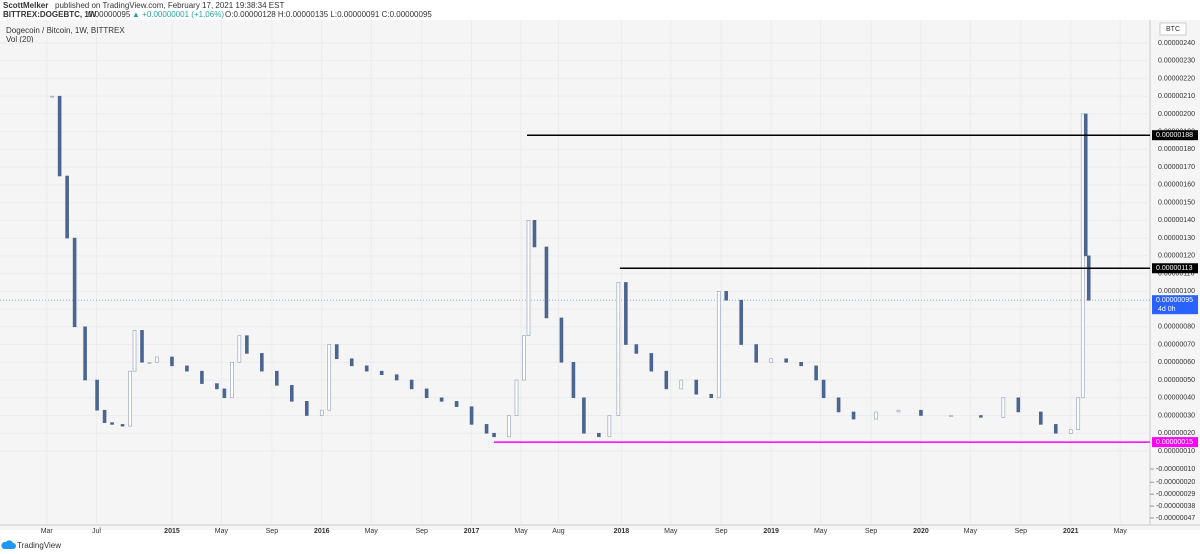 The height and width of the screenshot is (554, 1200). What do you see at coordinates (1175, 518) in the screenshot?
I see `y2-tick-label: -0.00000047` at bounding box center [1175, 518].